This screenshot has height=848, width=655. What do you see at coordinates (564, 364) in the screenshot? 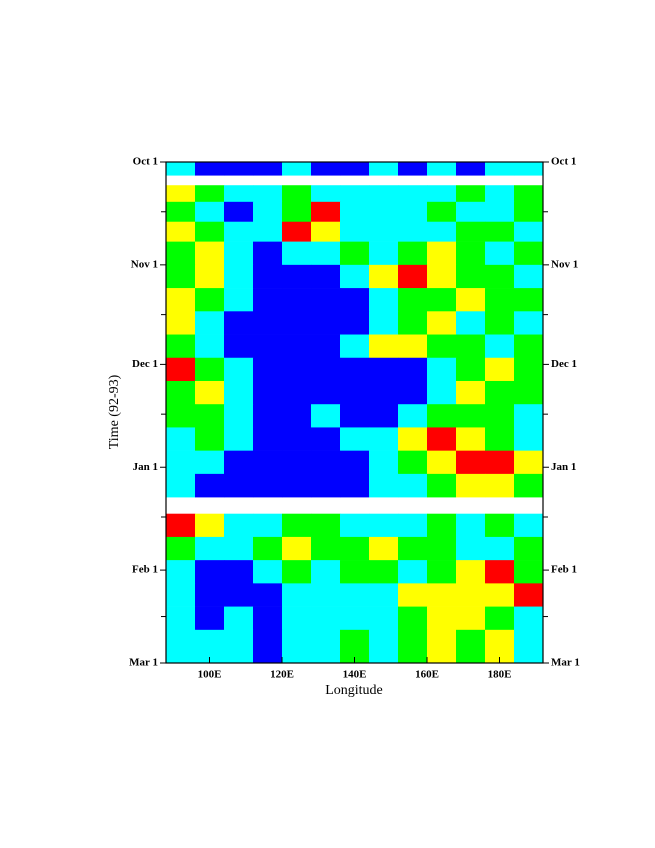
I see `y-tick-label-right: Dec 1` at bounding box center [564, 364].